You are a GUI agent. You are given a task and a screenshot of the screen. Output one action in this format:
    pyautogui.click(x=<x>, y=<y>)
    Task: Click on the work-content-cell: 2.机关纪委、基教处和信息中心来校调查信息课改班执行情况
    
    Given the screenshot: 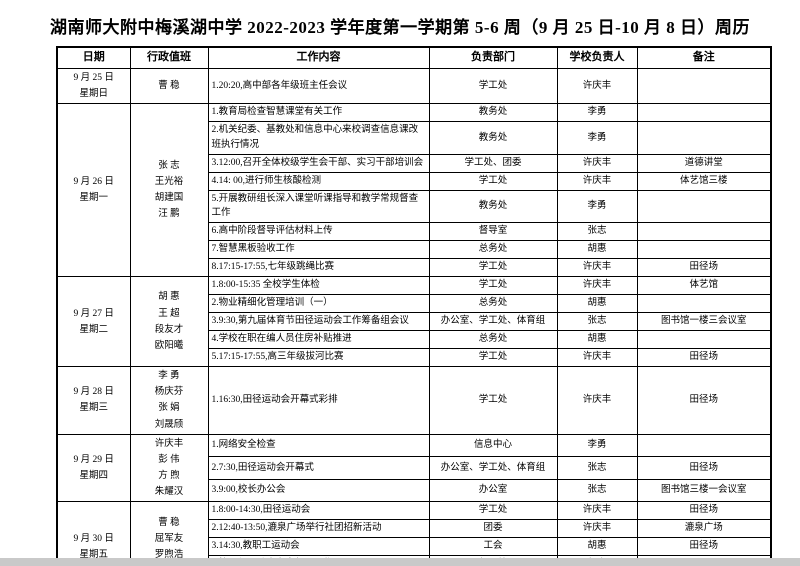 What is the action you would take?
    pyautogui.click(x=318, y=138)
    